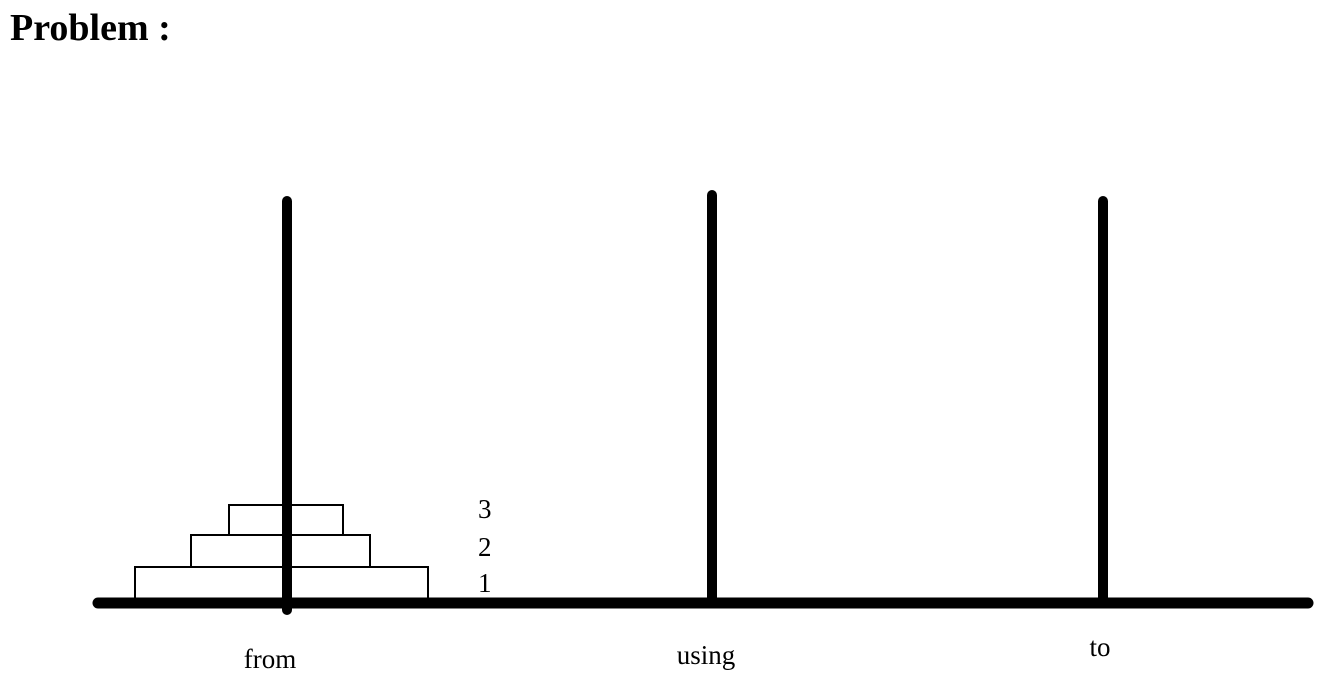  Describe the element at coordinates (90, 28) in the screenshot. I see `title: Problem :` at that location.